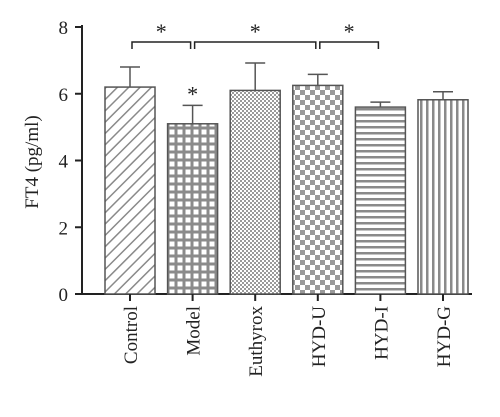 Image resolution: width=500 pixels, height=417 pixels. What do you see at coordinates (444, 336) in the screenshot?
I see `x-tick-label: HYD-G` at bounding box center [444, 336].